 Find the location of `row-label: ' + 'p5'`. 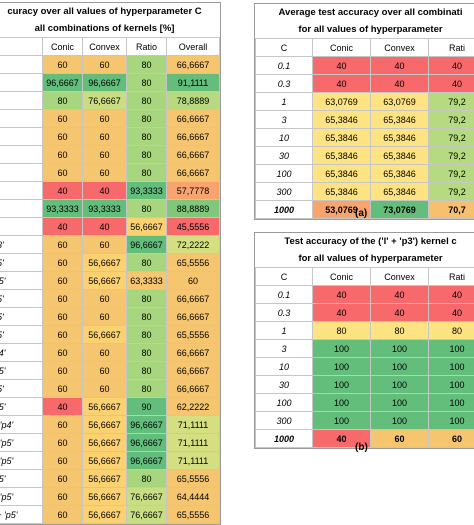

row-label: ' + 'p5' is located at coordinates (21, 515).